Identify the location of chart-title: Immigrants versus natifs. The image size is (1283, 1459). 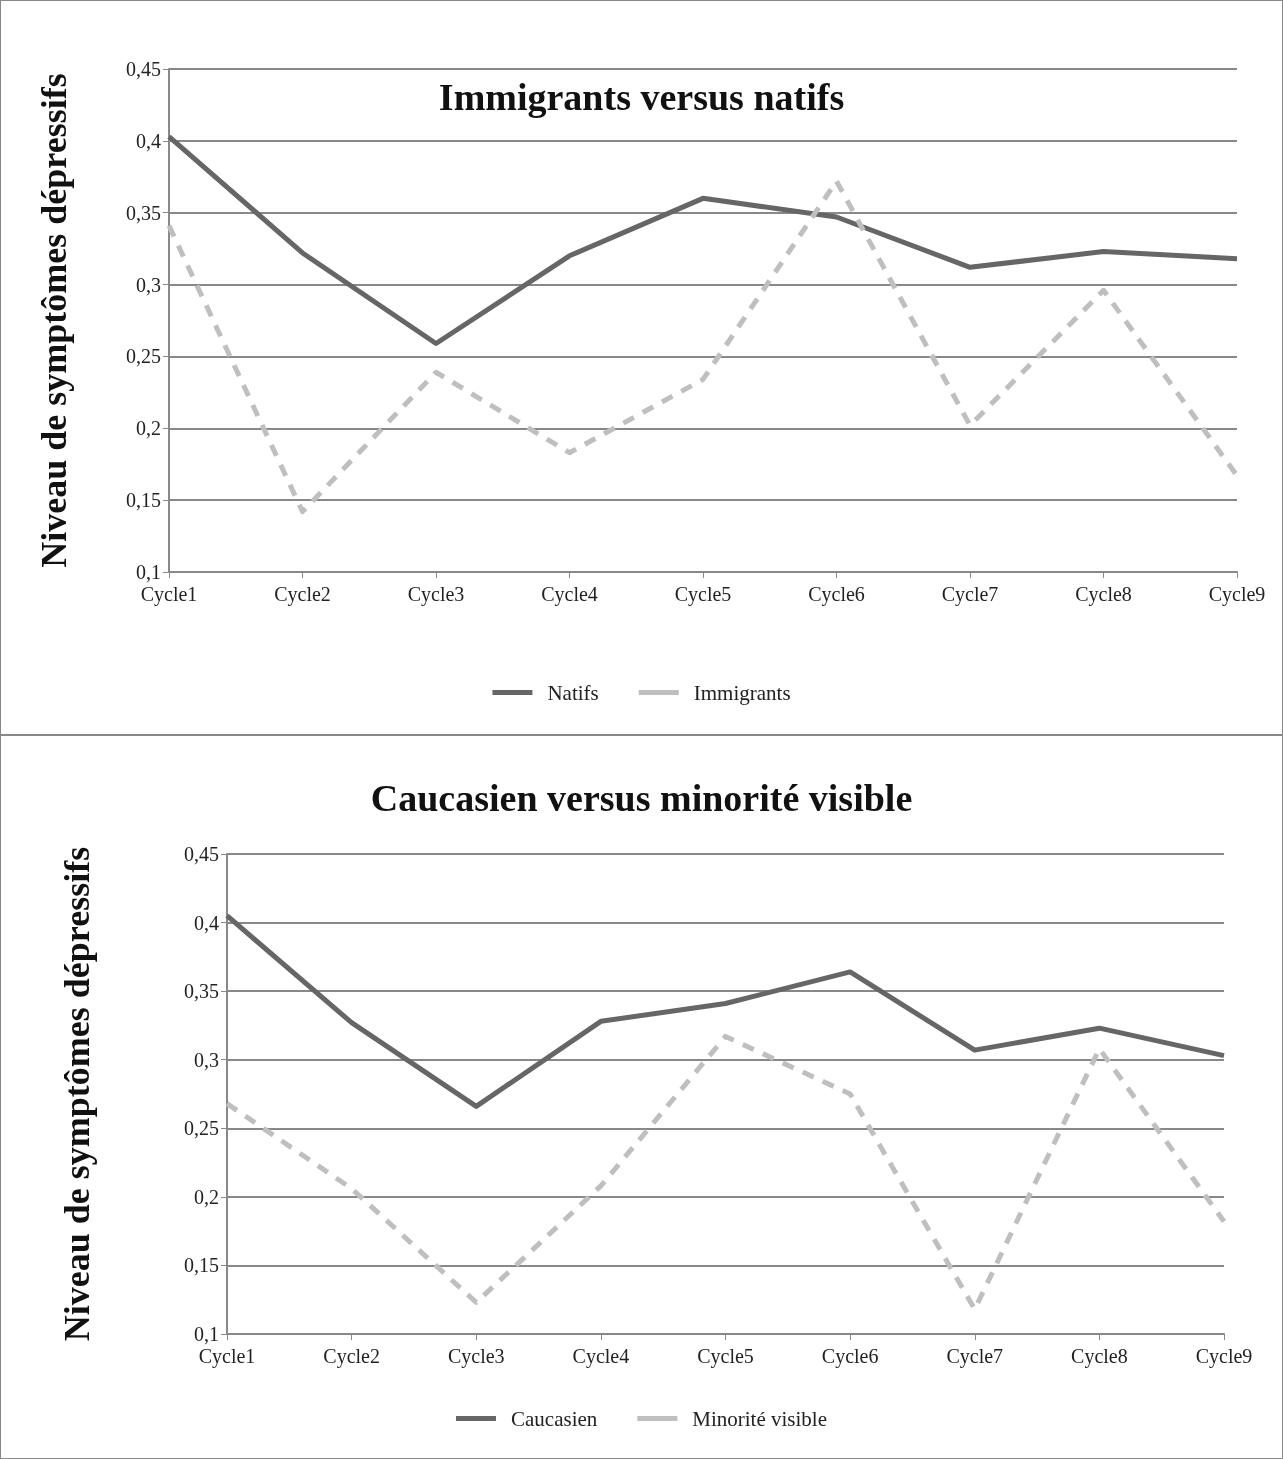
(641, 97).